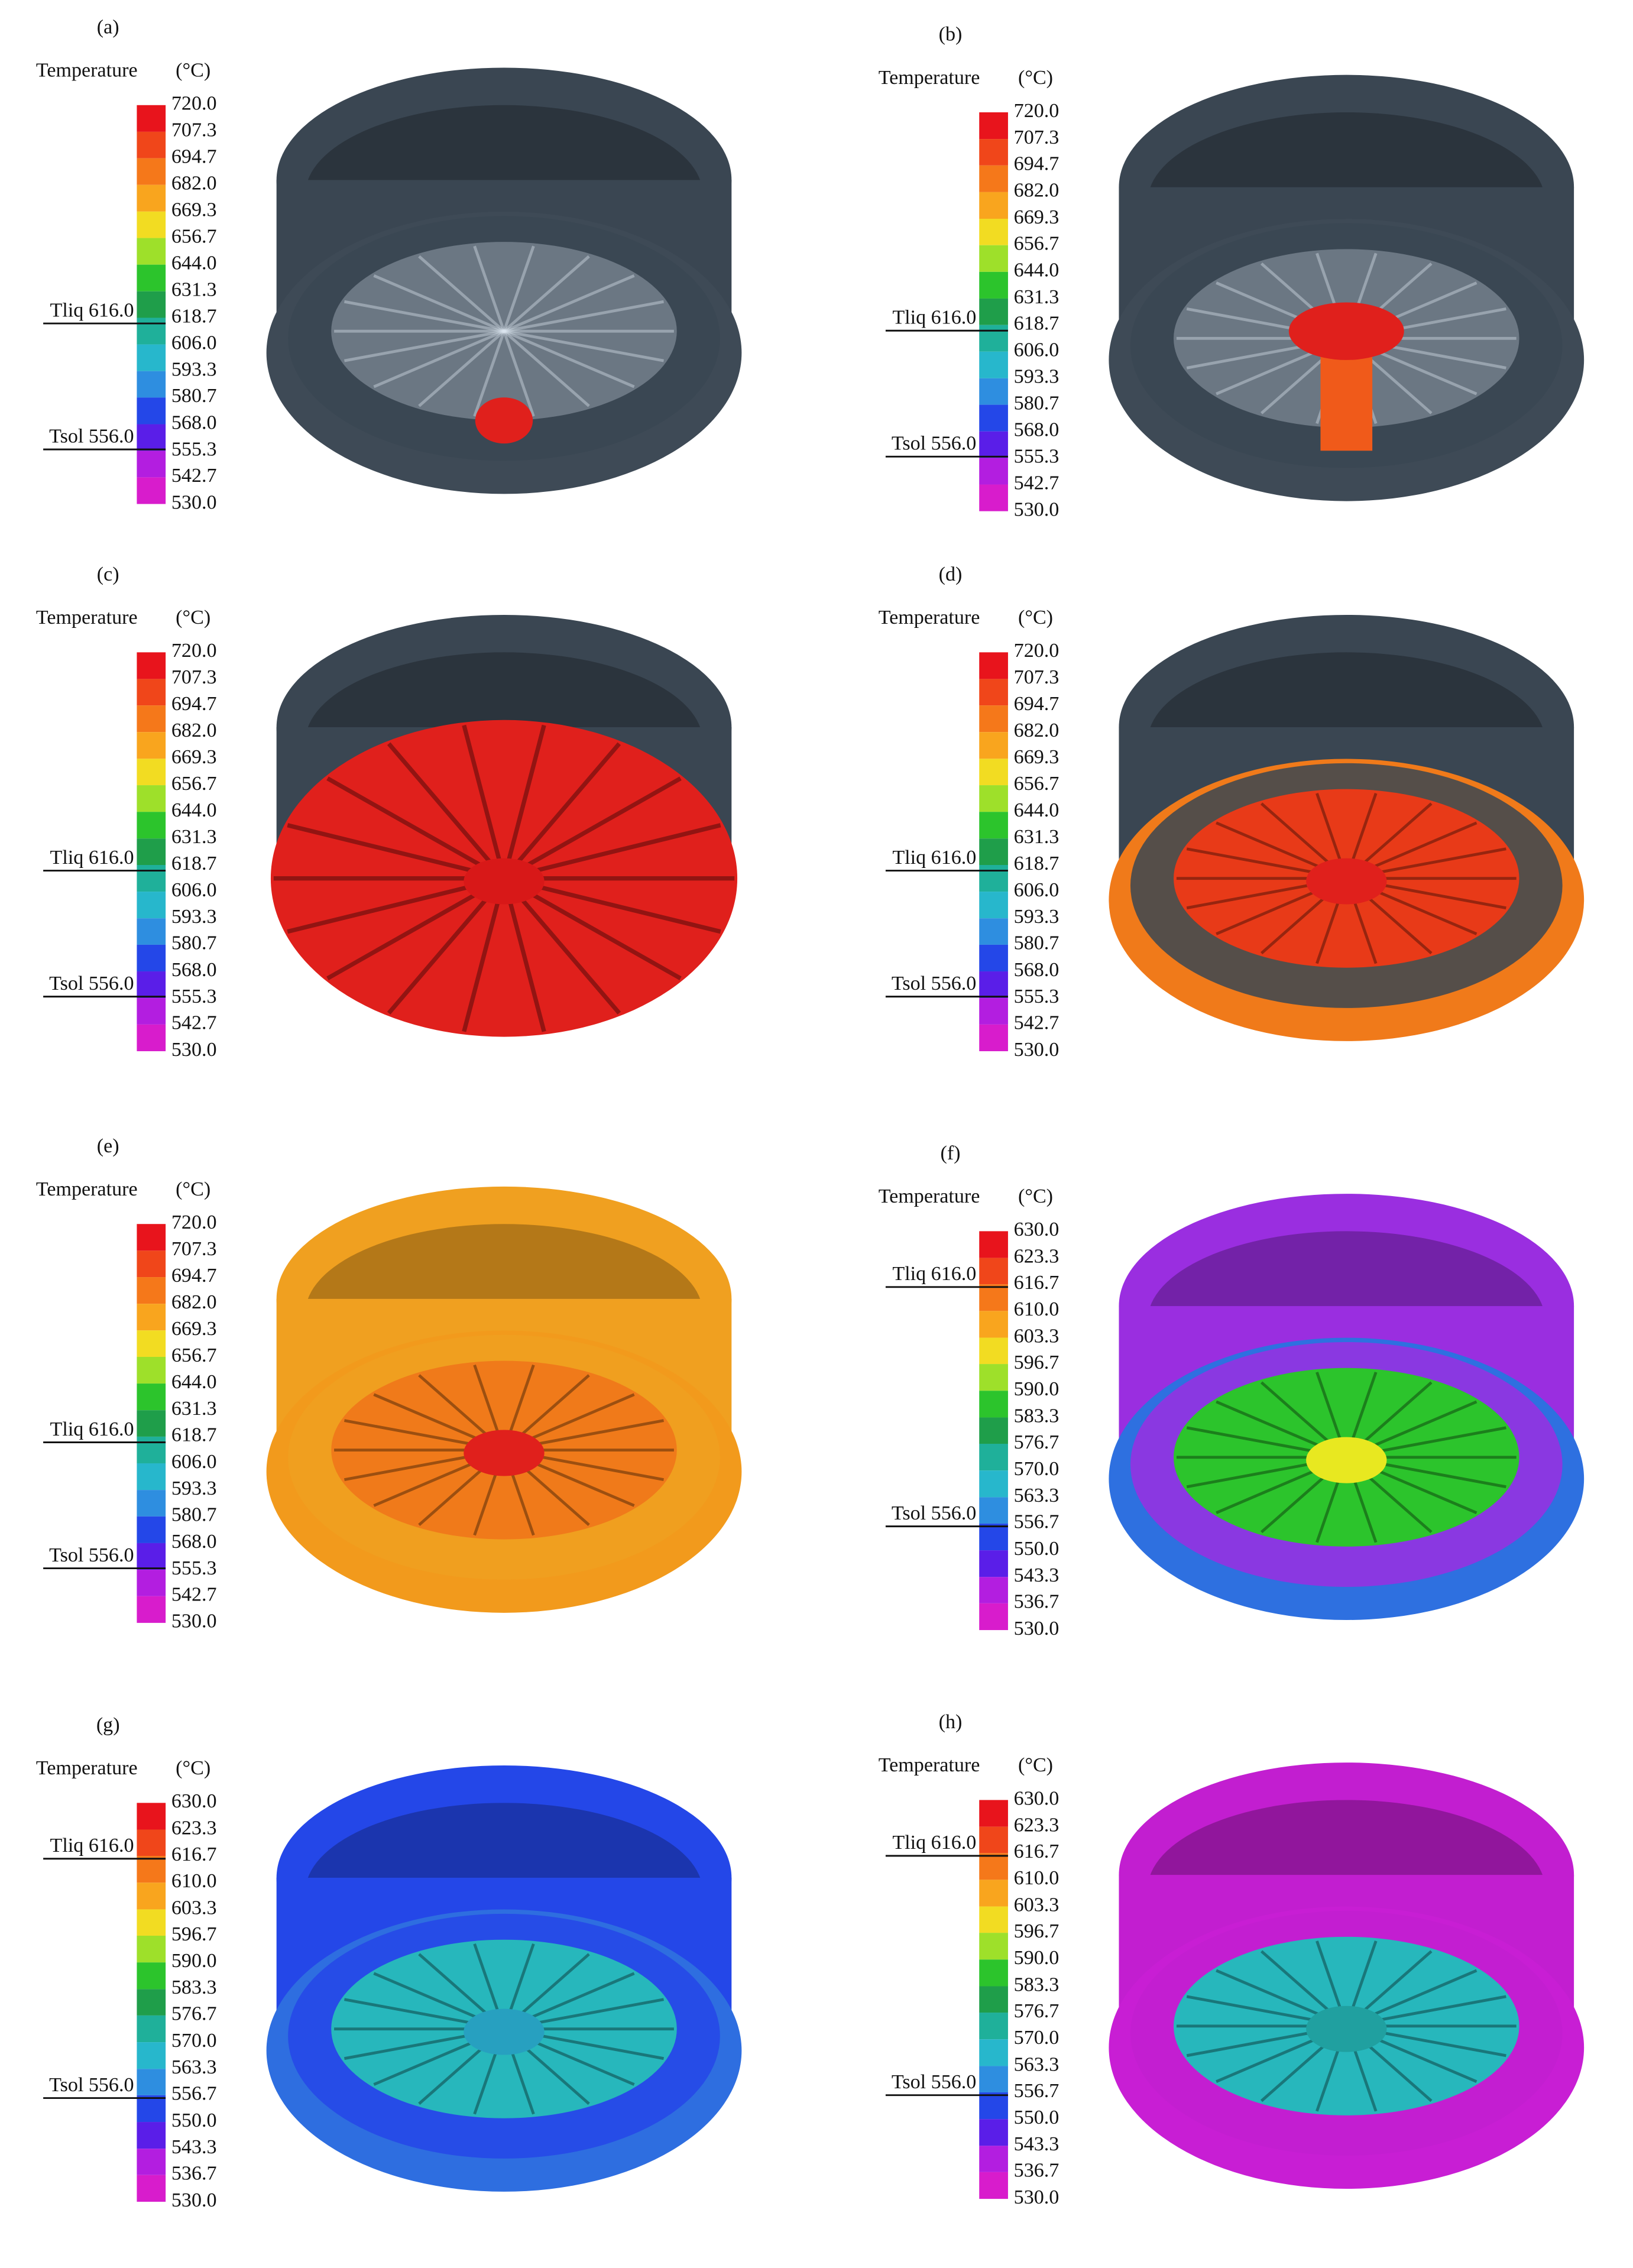  What do you see at coordinates (504, 421) in the screenshot?
I see `melt-front` at bounding box center [504, 421].